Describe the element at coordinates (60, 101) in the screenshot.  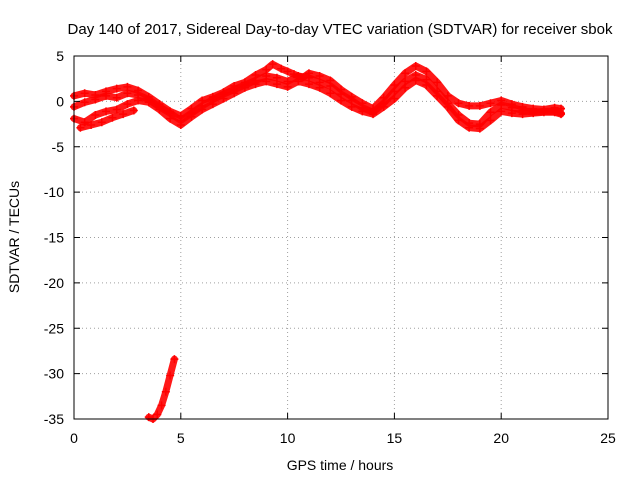
I see `y-tick-label: 0` at that location.